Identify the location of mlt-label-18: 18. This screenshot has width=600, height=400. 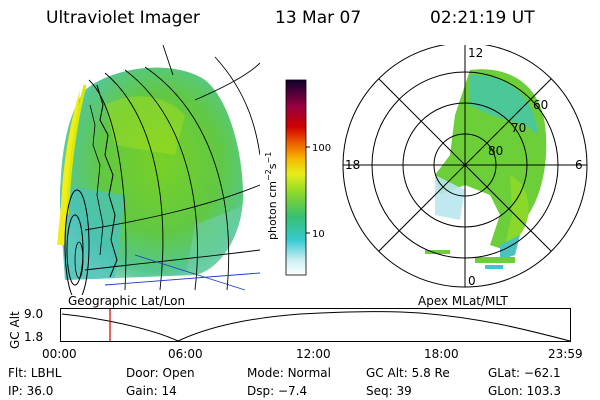
(352, 165).